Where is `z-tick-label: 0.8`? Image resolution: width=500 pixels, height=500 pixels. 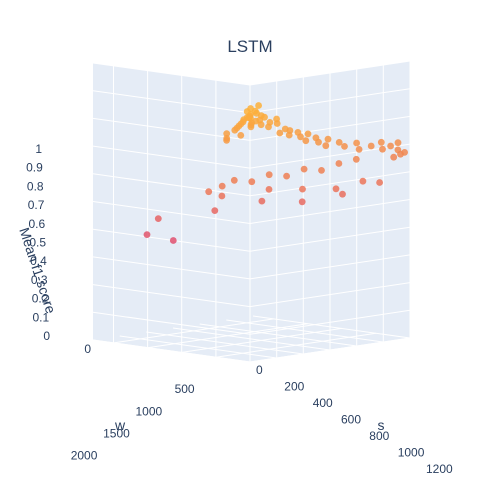 z-tick-label: 0.8 is located at coordinates (35, 186).